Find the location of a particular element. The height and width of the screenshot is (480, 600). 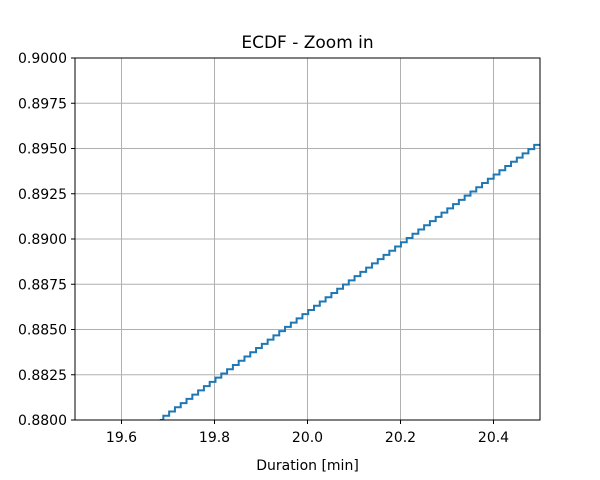

y-tick-label: 0.8850 is located at coordinates (42, 331).